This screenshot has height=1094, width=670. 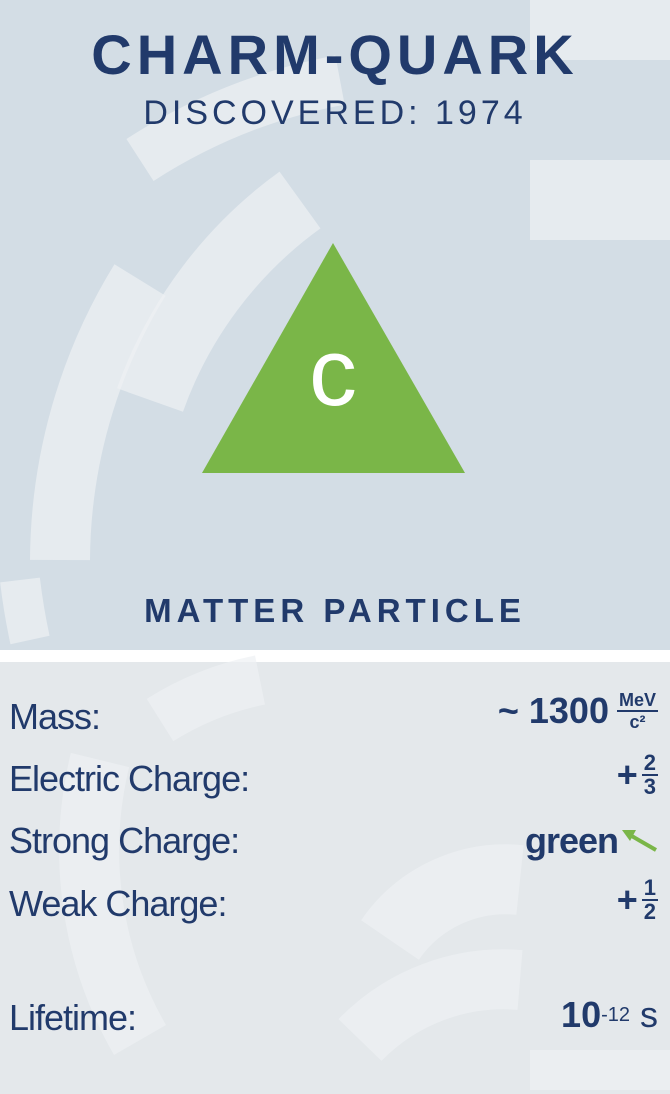 What do you see at coordinates (629, 835) in the screenshot?
I see `color-arrow-head` at bounding box center [629, 835].